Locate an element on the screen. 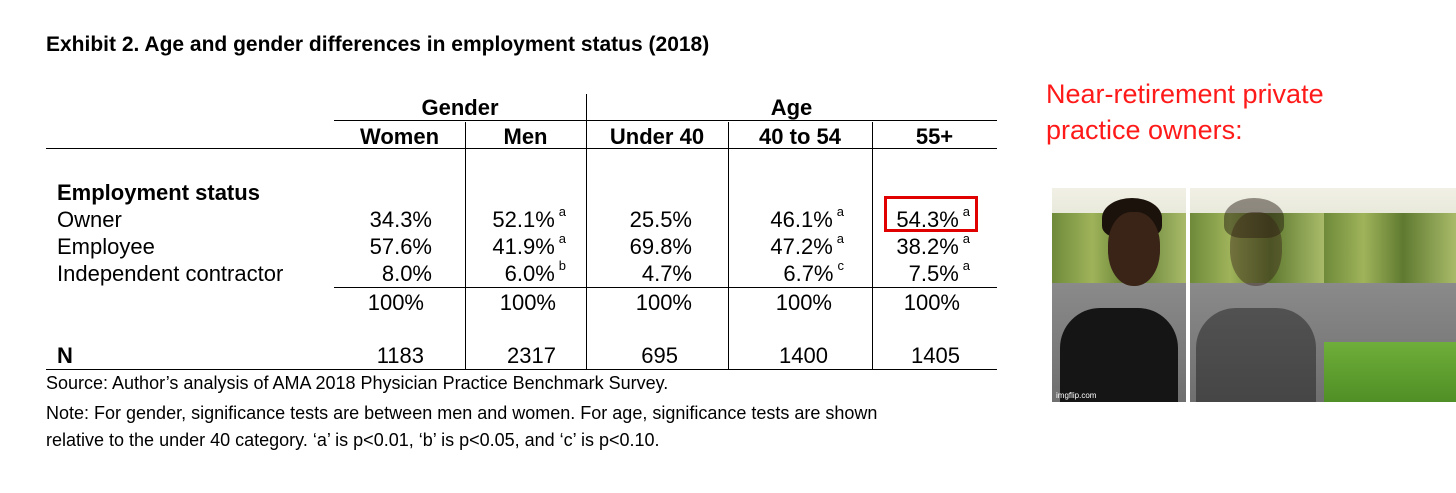  column-header-men: Men is located at coordinates (525, 136).